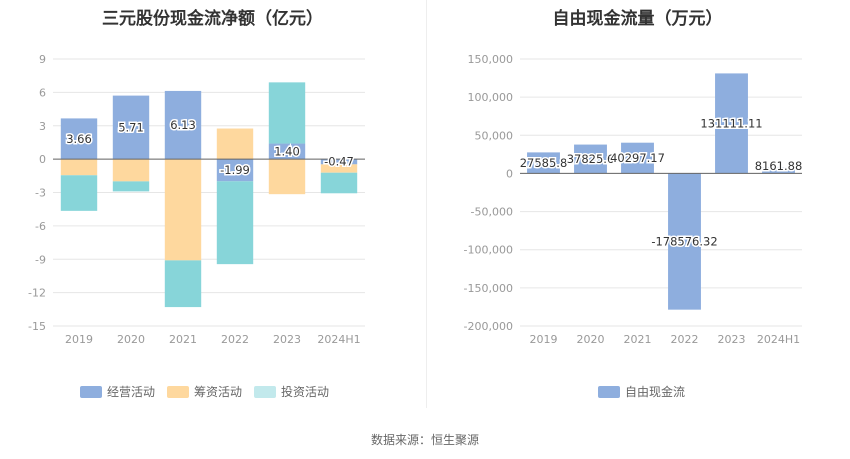 This screenshot has height=459, width=850. Describe the element at coordinates (42, 159) in the screenshot. I see `cashflow-y-tick-label: 0` at that location.